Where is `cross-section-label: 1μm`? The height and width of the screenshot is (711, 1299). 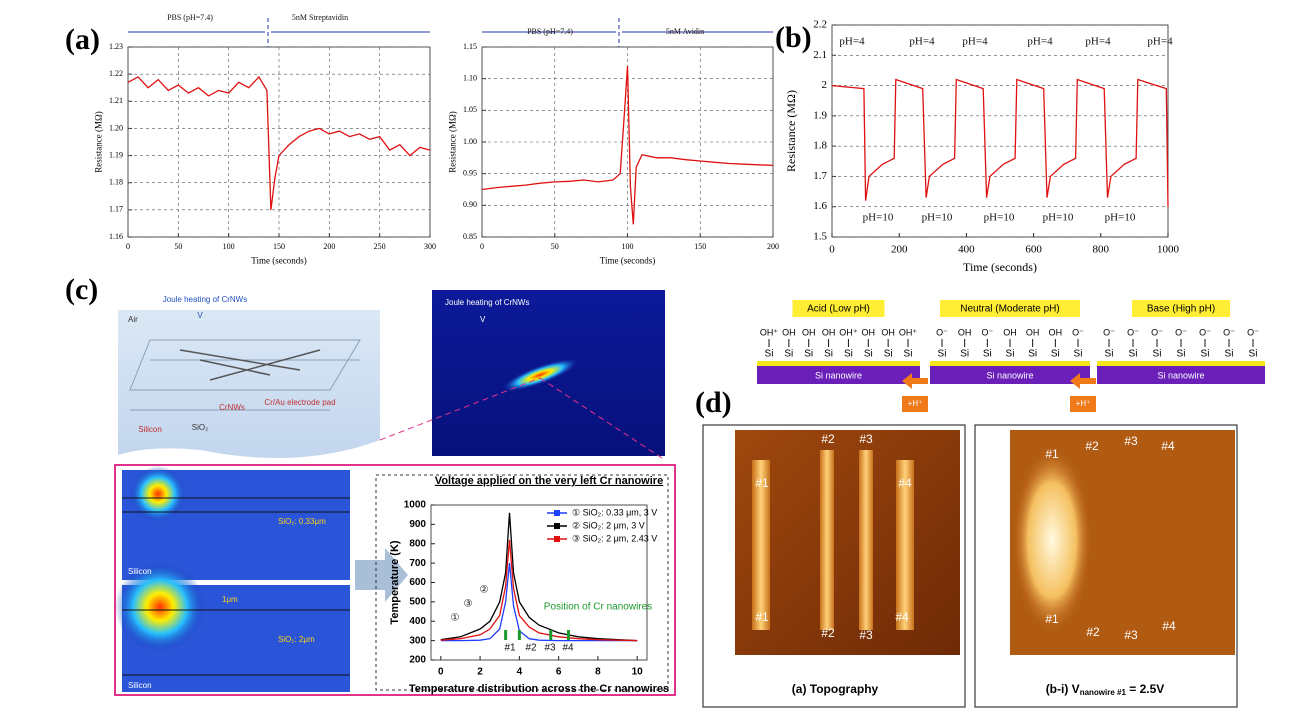
cross-section-label: 1μm is located at coordinates (230, 599).